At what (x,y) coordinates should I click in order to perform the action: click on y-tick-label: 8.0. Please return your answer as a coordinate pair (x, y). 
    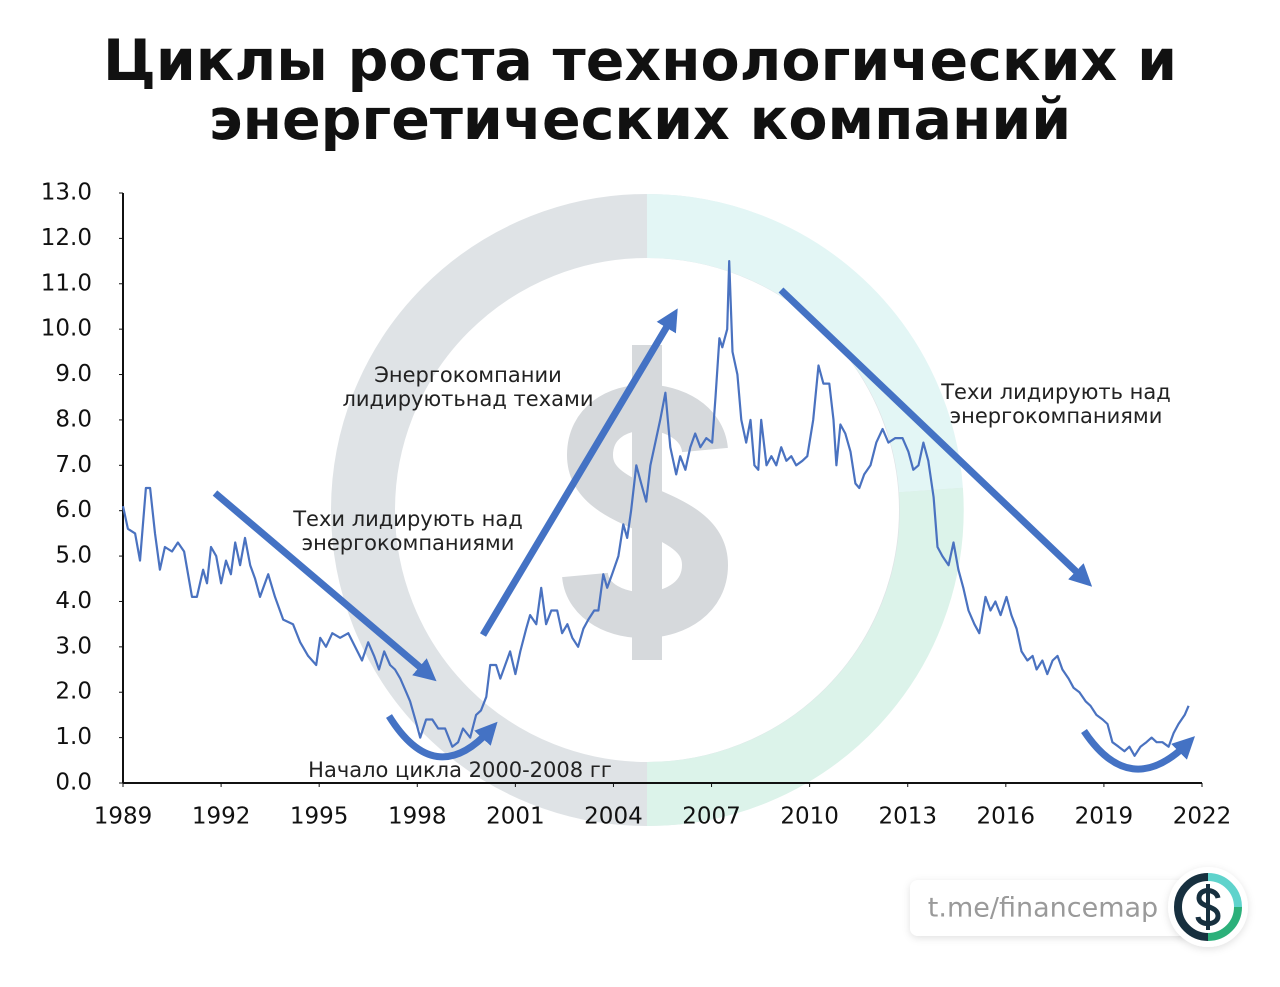
    Looking at the image, I should click on (73, 419).